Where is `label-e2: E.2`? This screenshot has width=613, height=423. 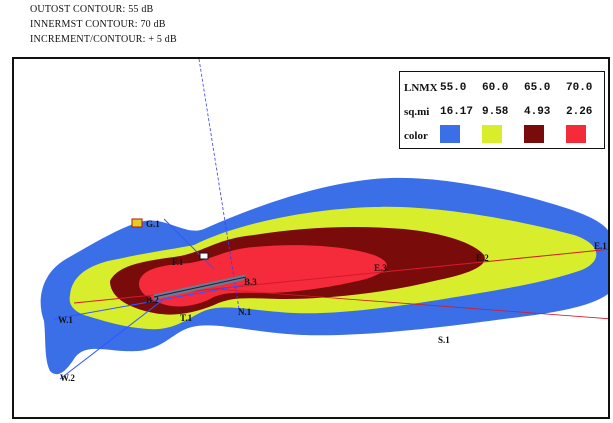 label-e2: E.2 is located at coordinates (482, 258).